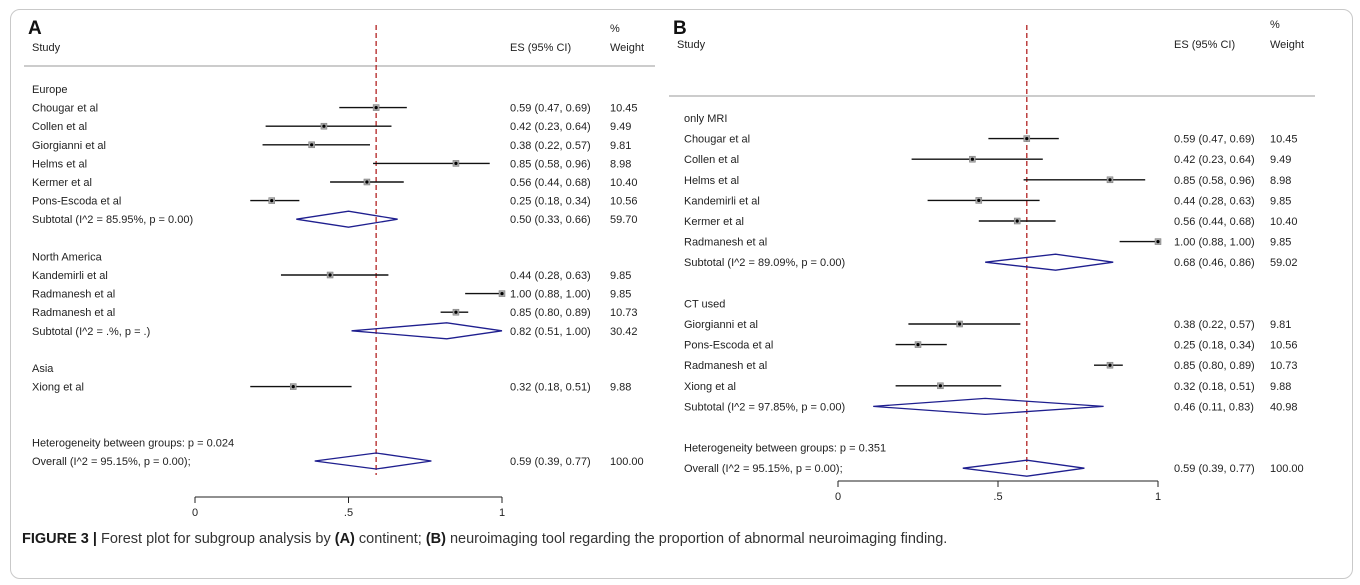 This screenshot has width=1360, height=585. Describe the element at coordinates (714, 222) in the screenshot. I see `panel-b-row-label-5: Kermer et al` at that location.